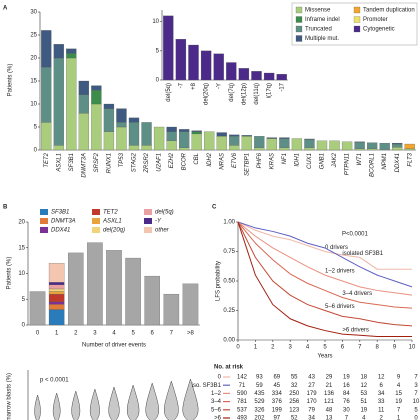 The width and height of the screenshot is (420, 420). What do you see at coordinates (259, 394) in the screenshot?
I see `at-risk-count: 435` at bounding box center [259, 394].